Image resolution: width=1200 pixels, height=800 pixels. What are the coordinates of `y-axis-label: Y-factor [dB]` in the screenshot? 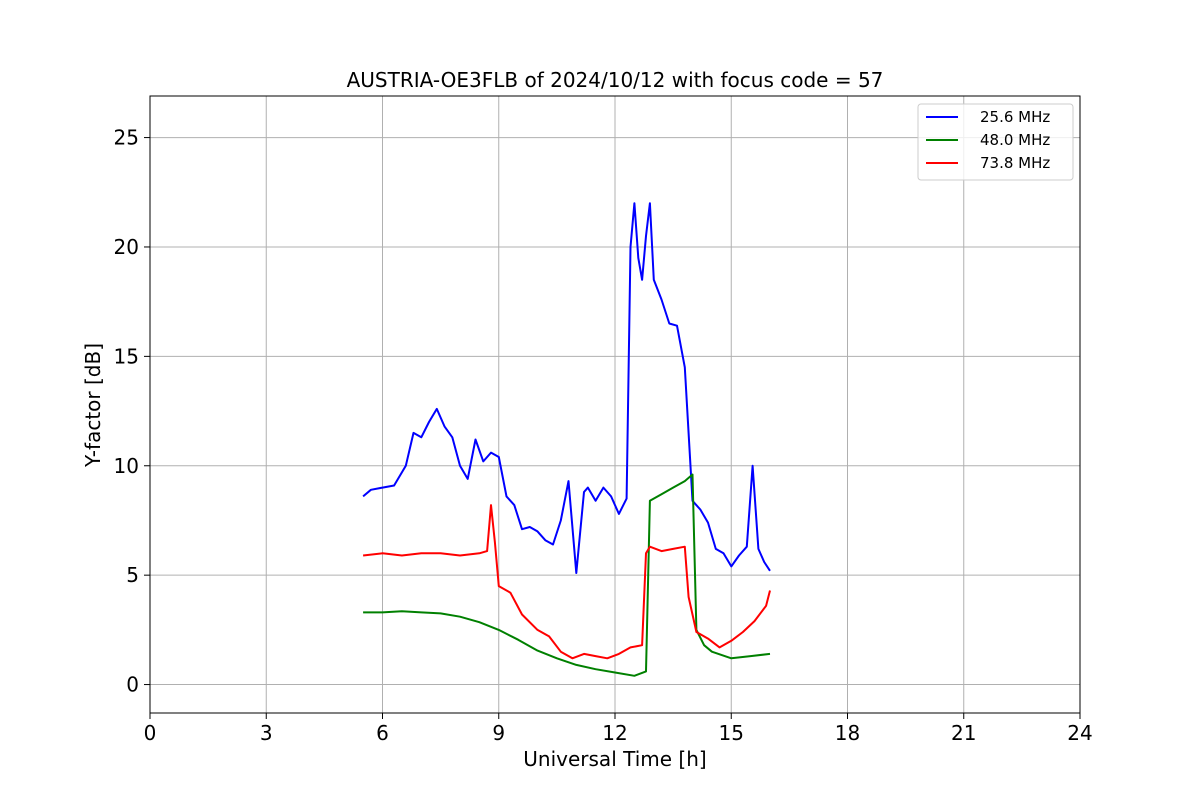 It's located at (93, 405).